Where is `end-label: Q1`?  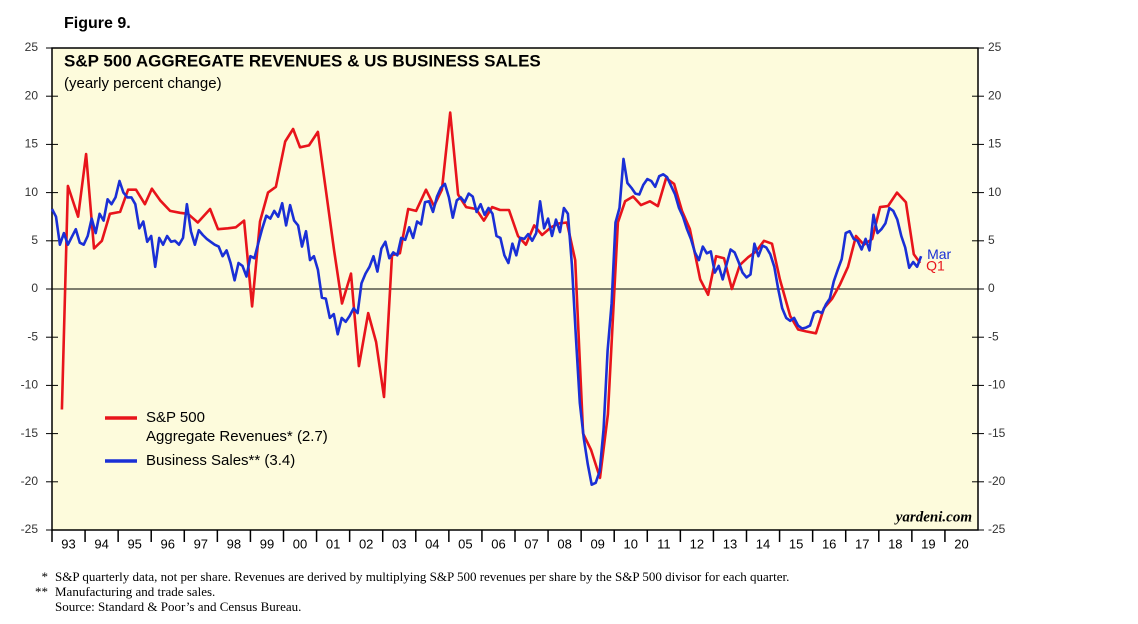 end-label: Q1 is located at coordinates (935, 266).